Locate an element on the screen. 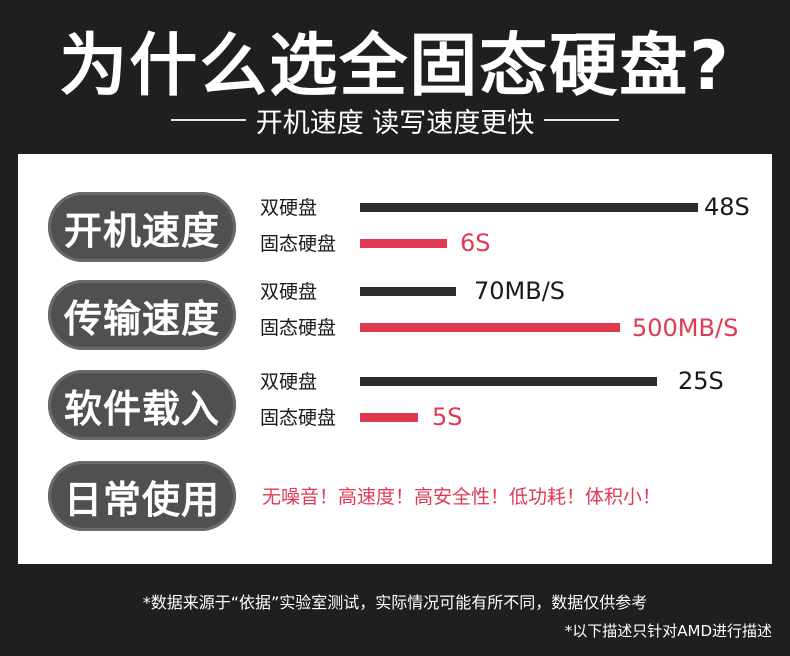 This screenshot has height=656, width=790. data-source-footnote: *数据来源于“依据”实验室测试，实际情况可能有所不同，数据仅供参考 is located at coordinates (395, 602).